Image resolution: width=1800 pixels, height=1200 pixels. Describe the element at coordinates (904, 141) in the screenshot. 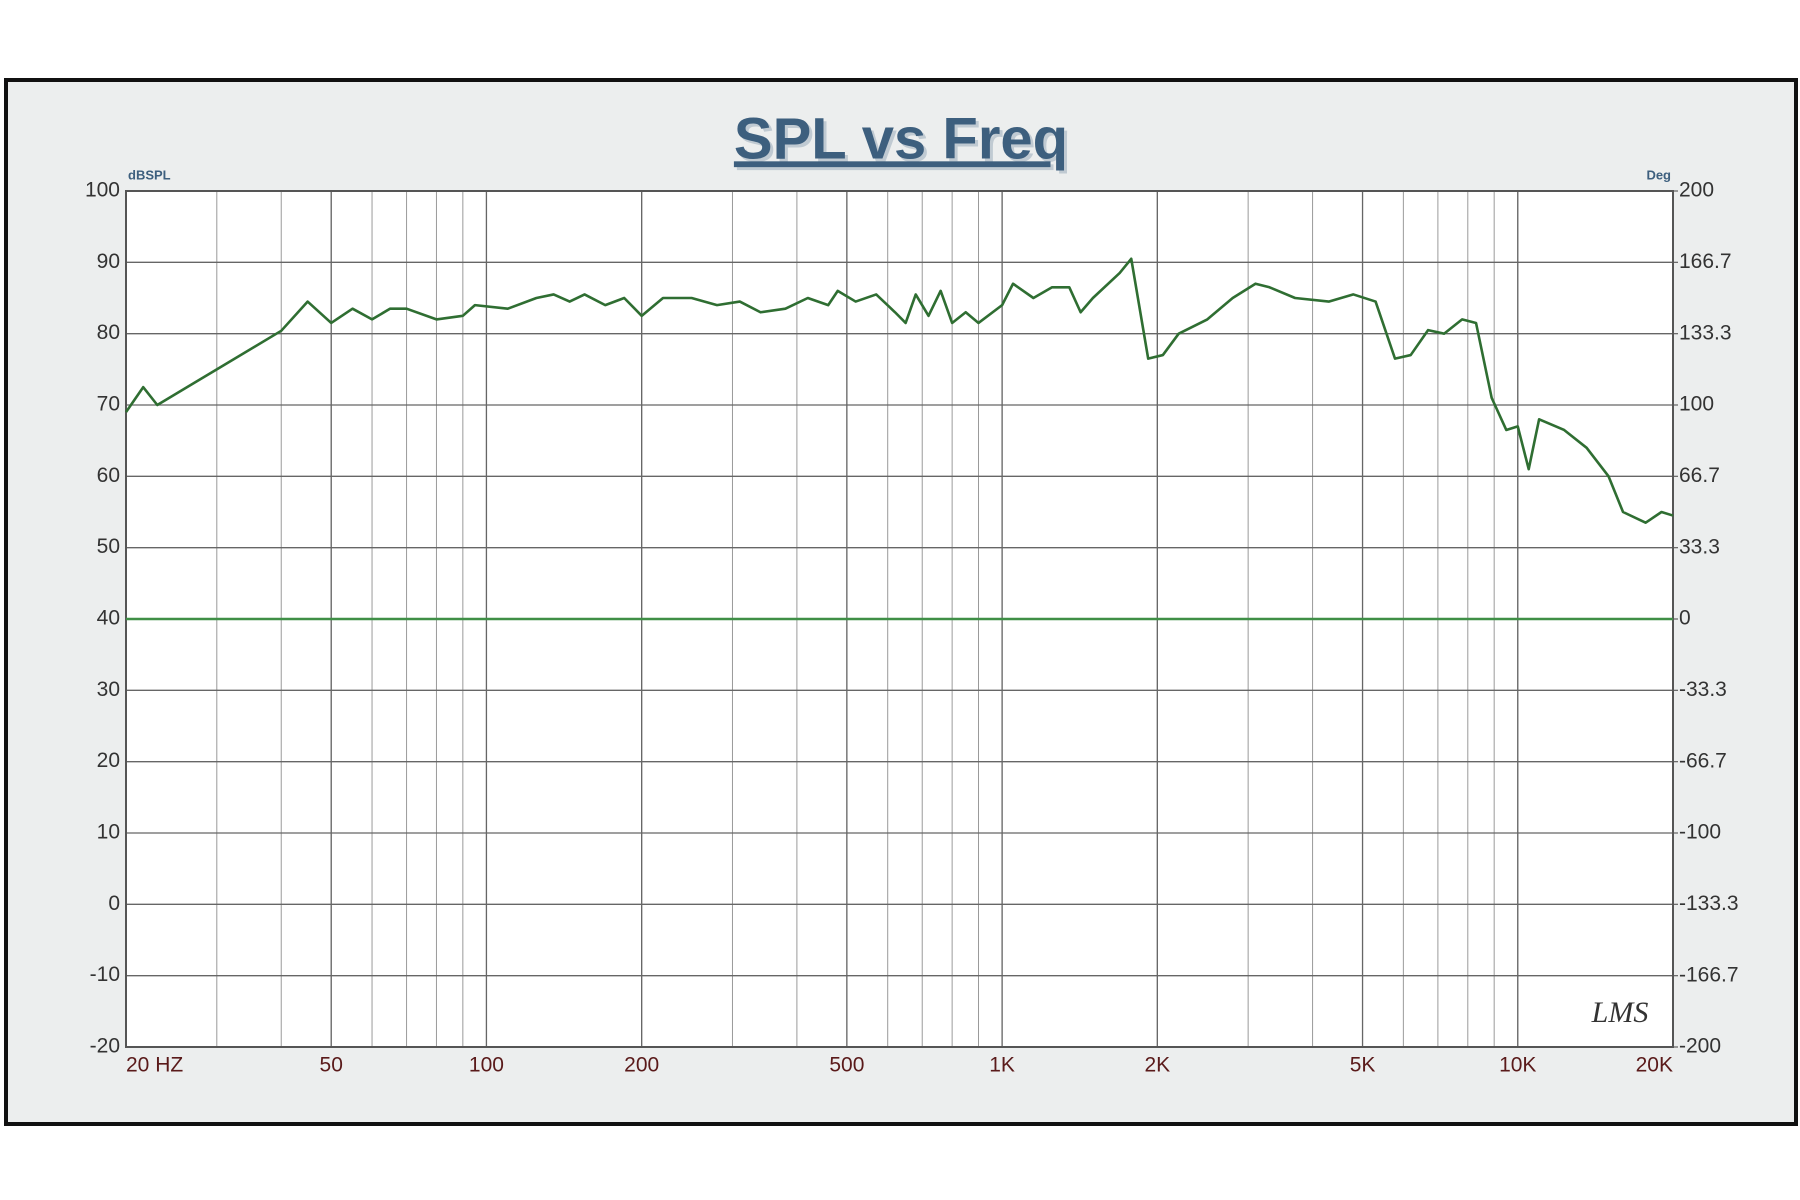

I see `title-shadow: SPL vs Freq` at that location.